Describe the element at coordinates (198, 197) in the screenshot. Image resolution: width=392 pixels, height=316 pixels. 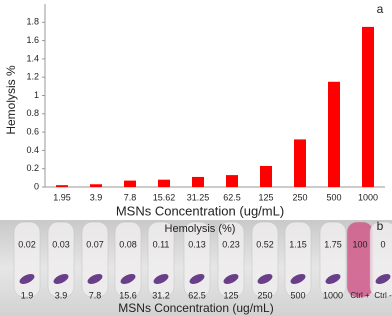
I see `x-tick-label: 31.25` at that location.